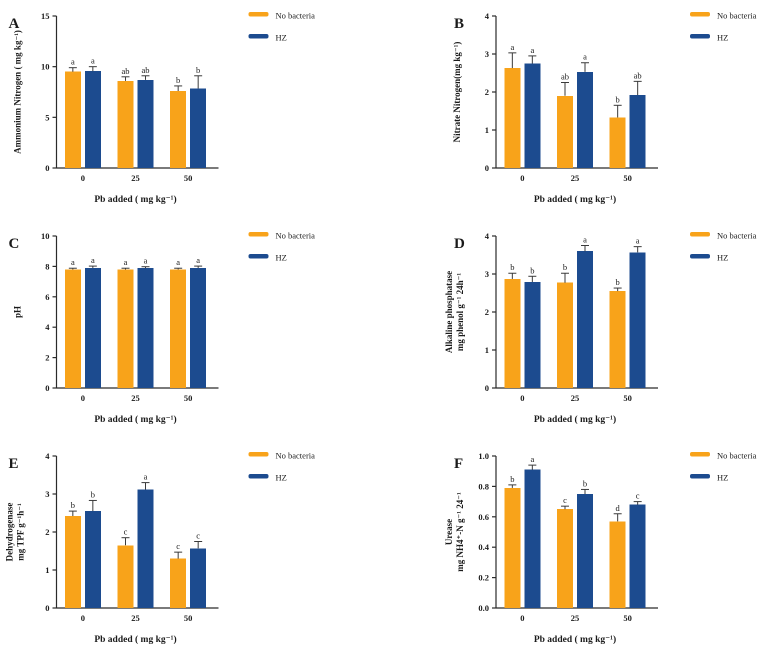 This screenshot has width=779, height=660. I want to click on y-tick-label: 15, so click(45, 16).